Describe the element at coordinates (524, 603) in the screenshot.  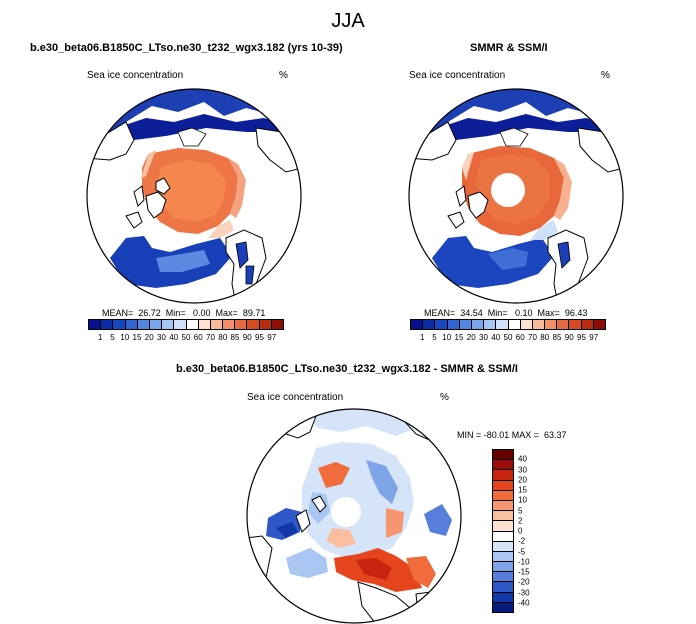
I see `colorbar-label: -40` at that location.